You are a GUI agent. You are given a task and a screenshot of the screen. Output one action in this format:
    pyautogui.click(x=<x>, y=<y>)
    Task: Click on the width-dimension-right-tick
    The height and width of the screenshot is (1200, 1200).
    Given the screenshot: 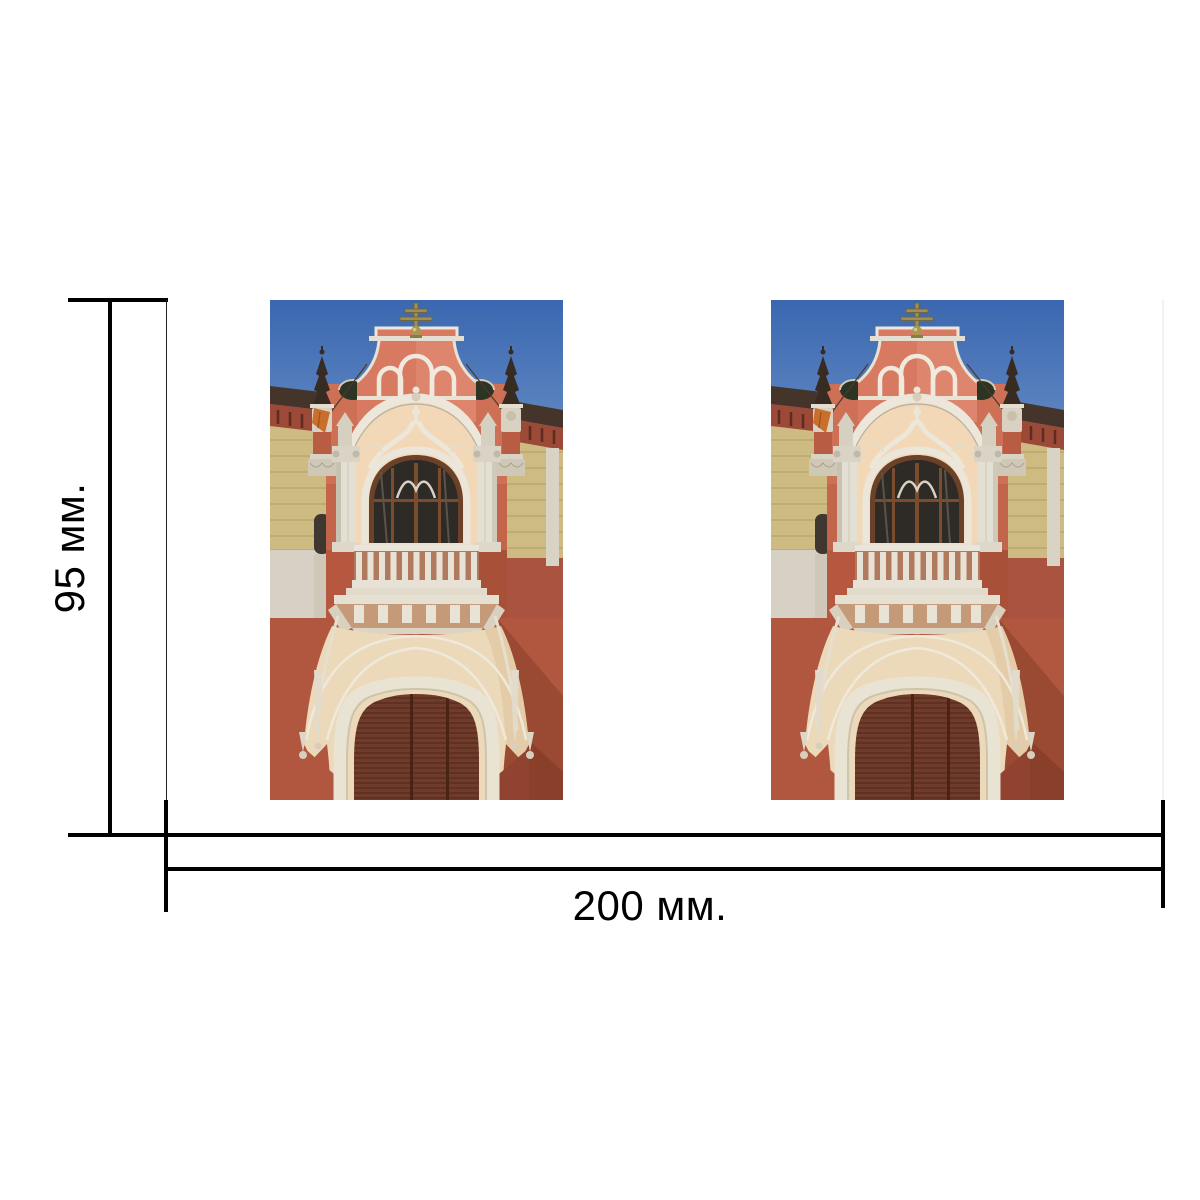 What is the action you would take?
    pyautogui.click(x=1163, y=854)
    